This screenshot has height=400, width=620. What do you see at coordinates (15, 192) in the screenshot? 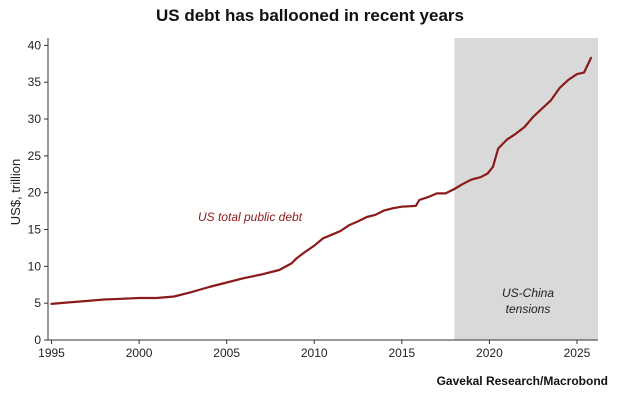
I see `y-axis-title: US$, trillion` at bounding box center [15, 192].